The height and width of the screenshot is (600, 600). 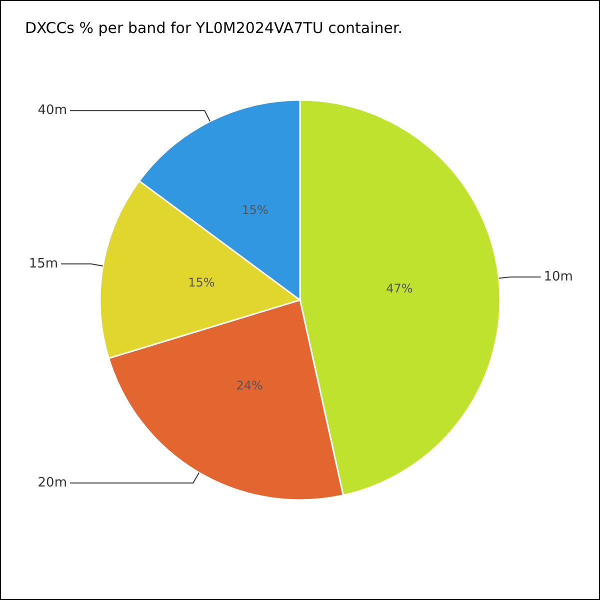 I want to click on slice-label: 20m, so click(x=52, y=483).